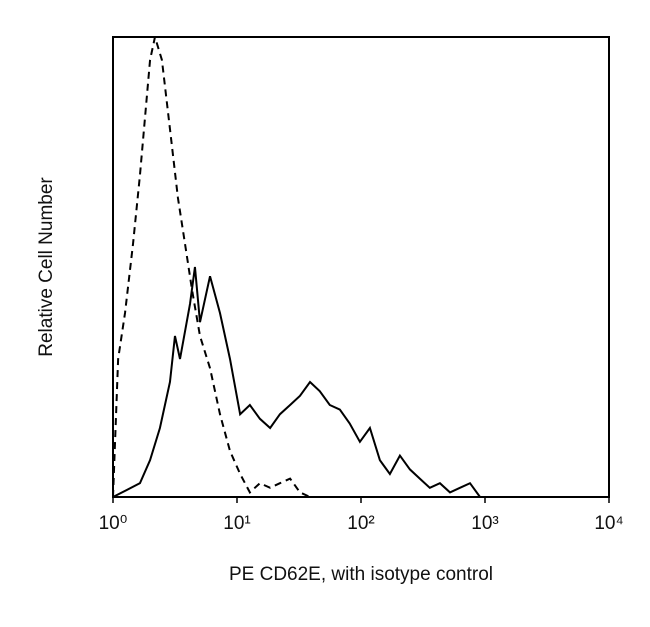 This screenshot has width=650, height=627. I want to click on x-tick-label: 10⁴, so click(608, 523).